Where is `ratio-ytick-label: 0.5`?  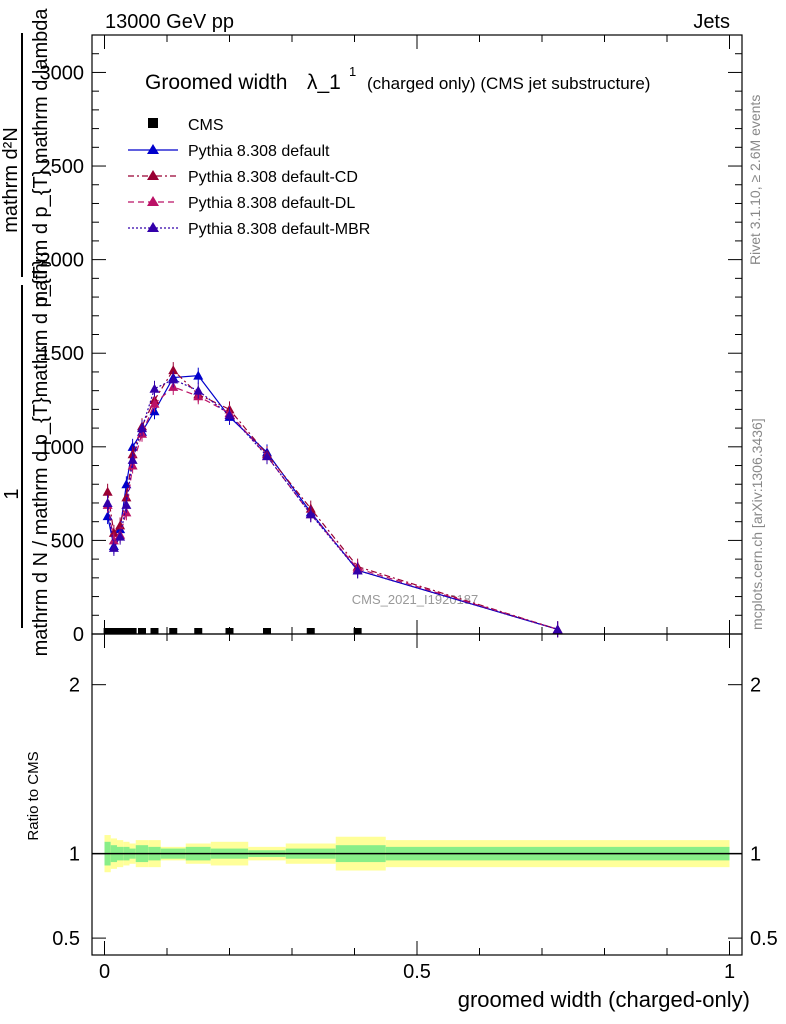
ratio-ytick-label: 0.5 is located at coordinates (66, 939).